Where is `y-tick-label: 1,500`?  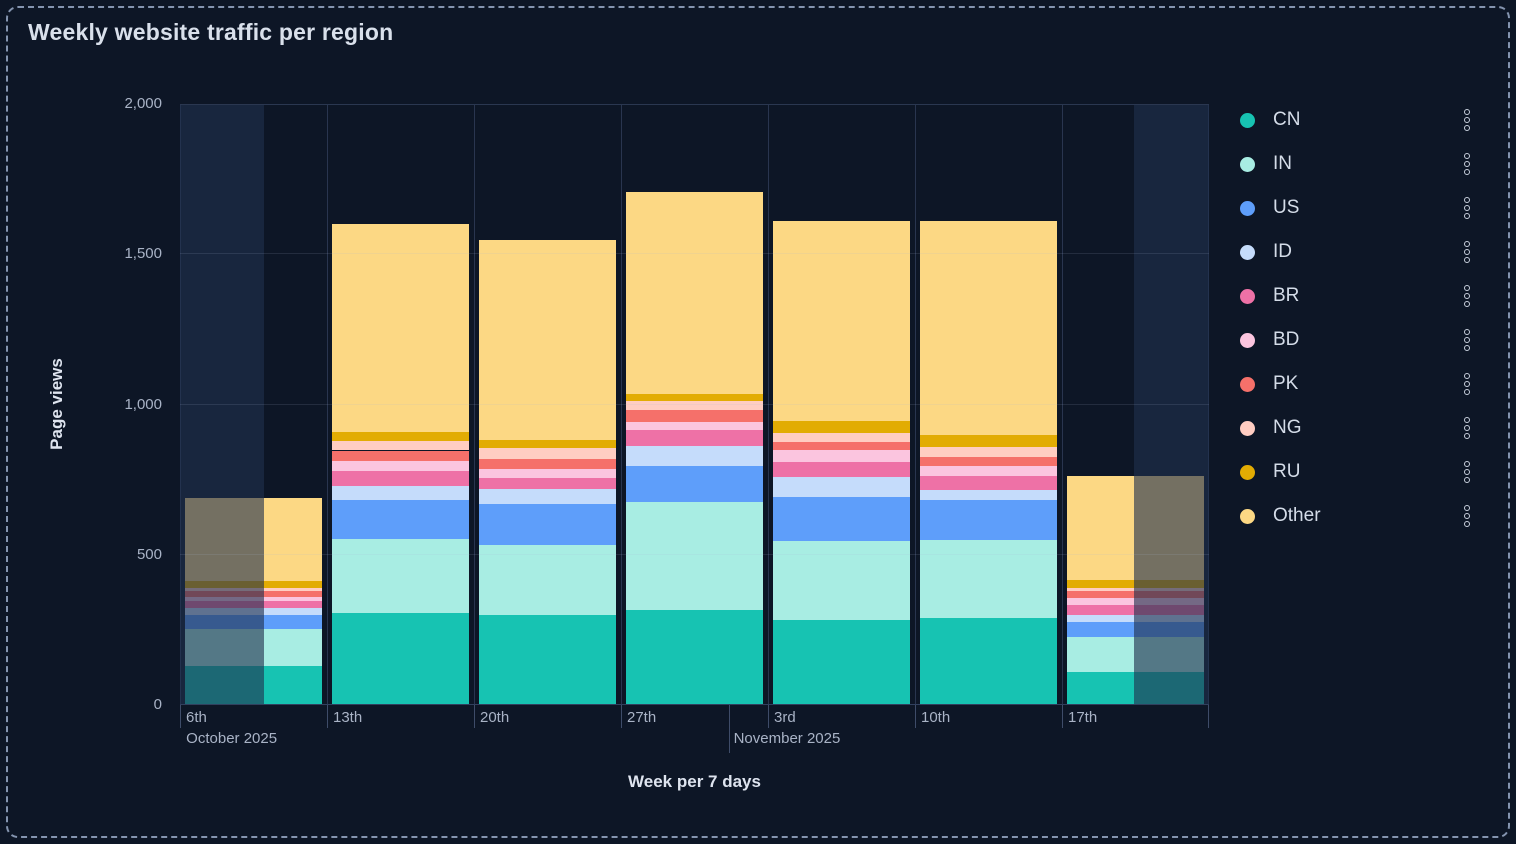
y-tick-label: 1,500 is located at coordinates (143, 254).